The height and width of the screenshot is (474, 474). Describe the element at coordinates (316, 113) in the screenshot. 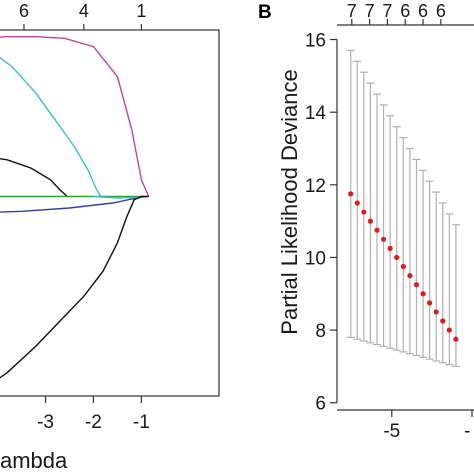

I see `panel-b-y-tick-label: 14` at that location.